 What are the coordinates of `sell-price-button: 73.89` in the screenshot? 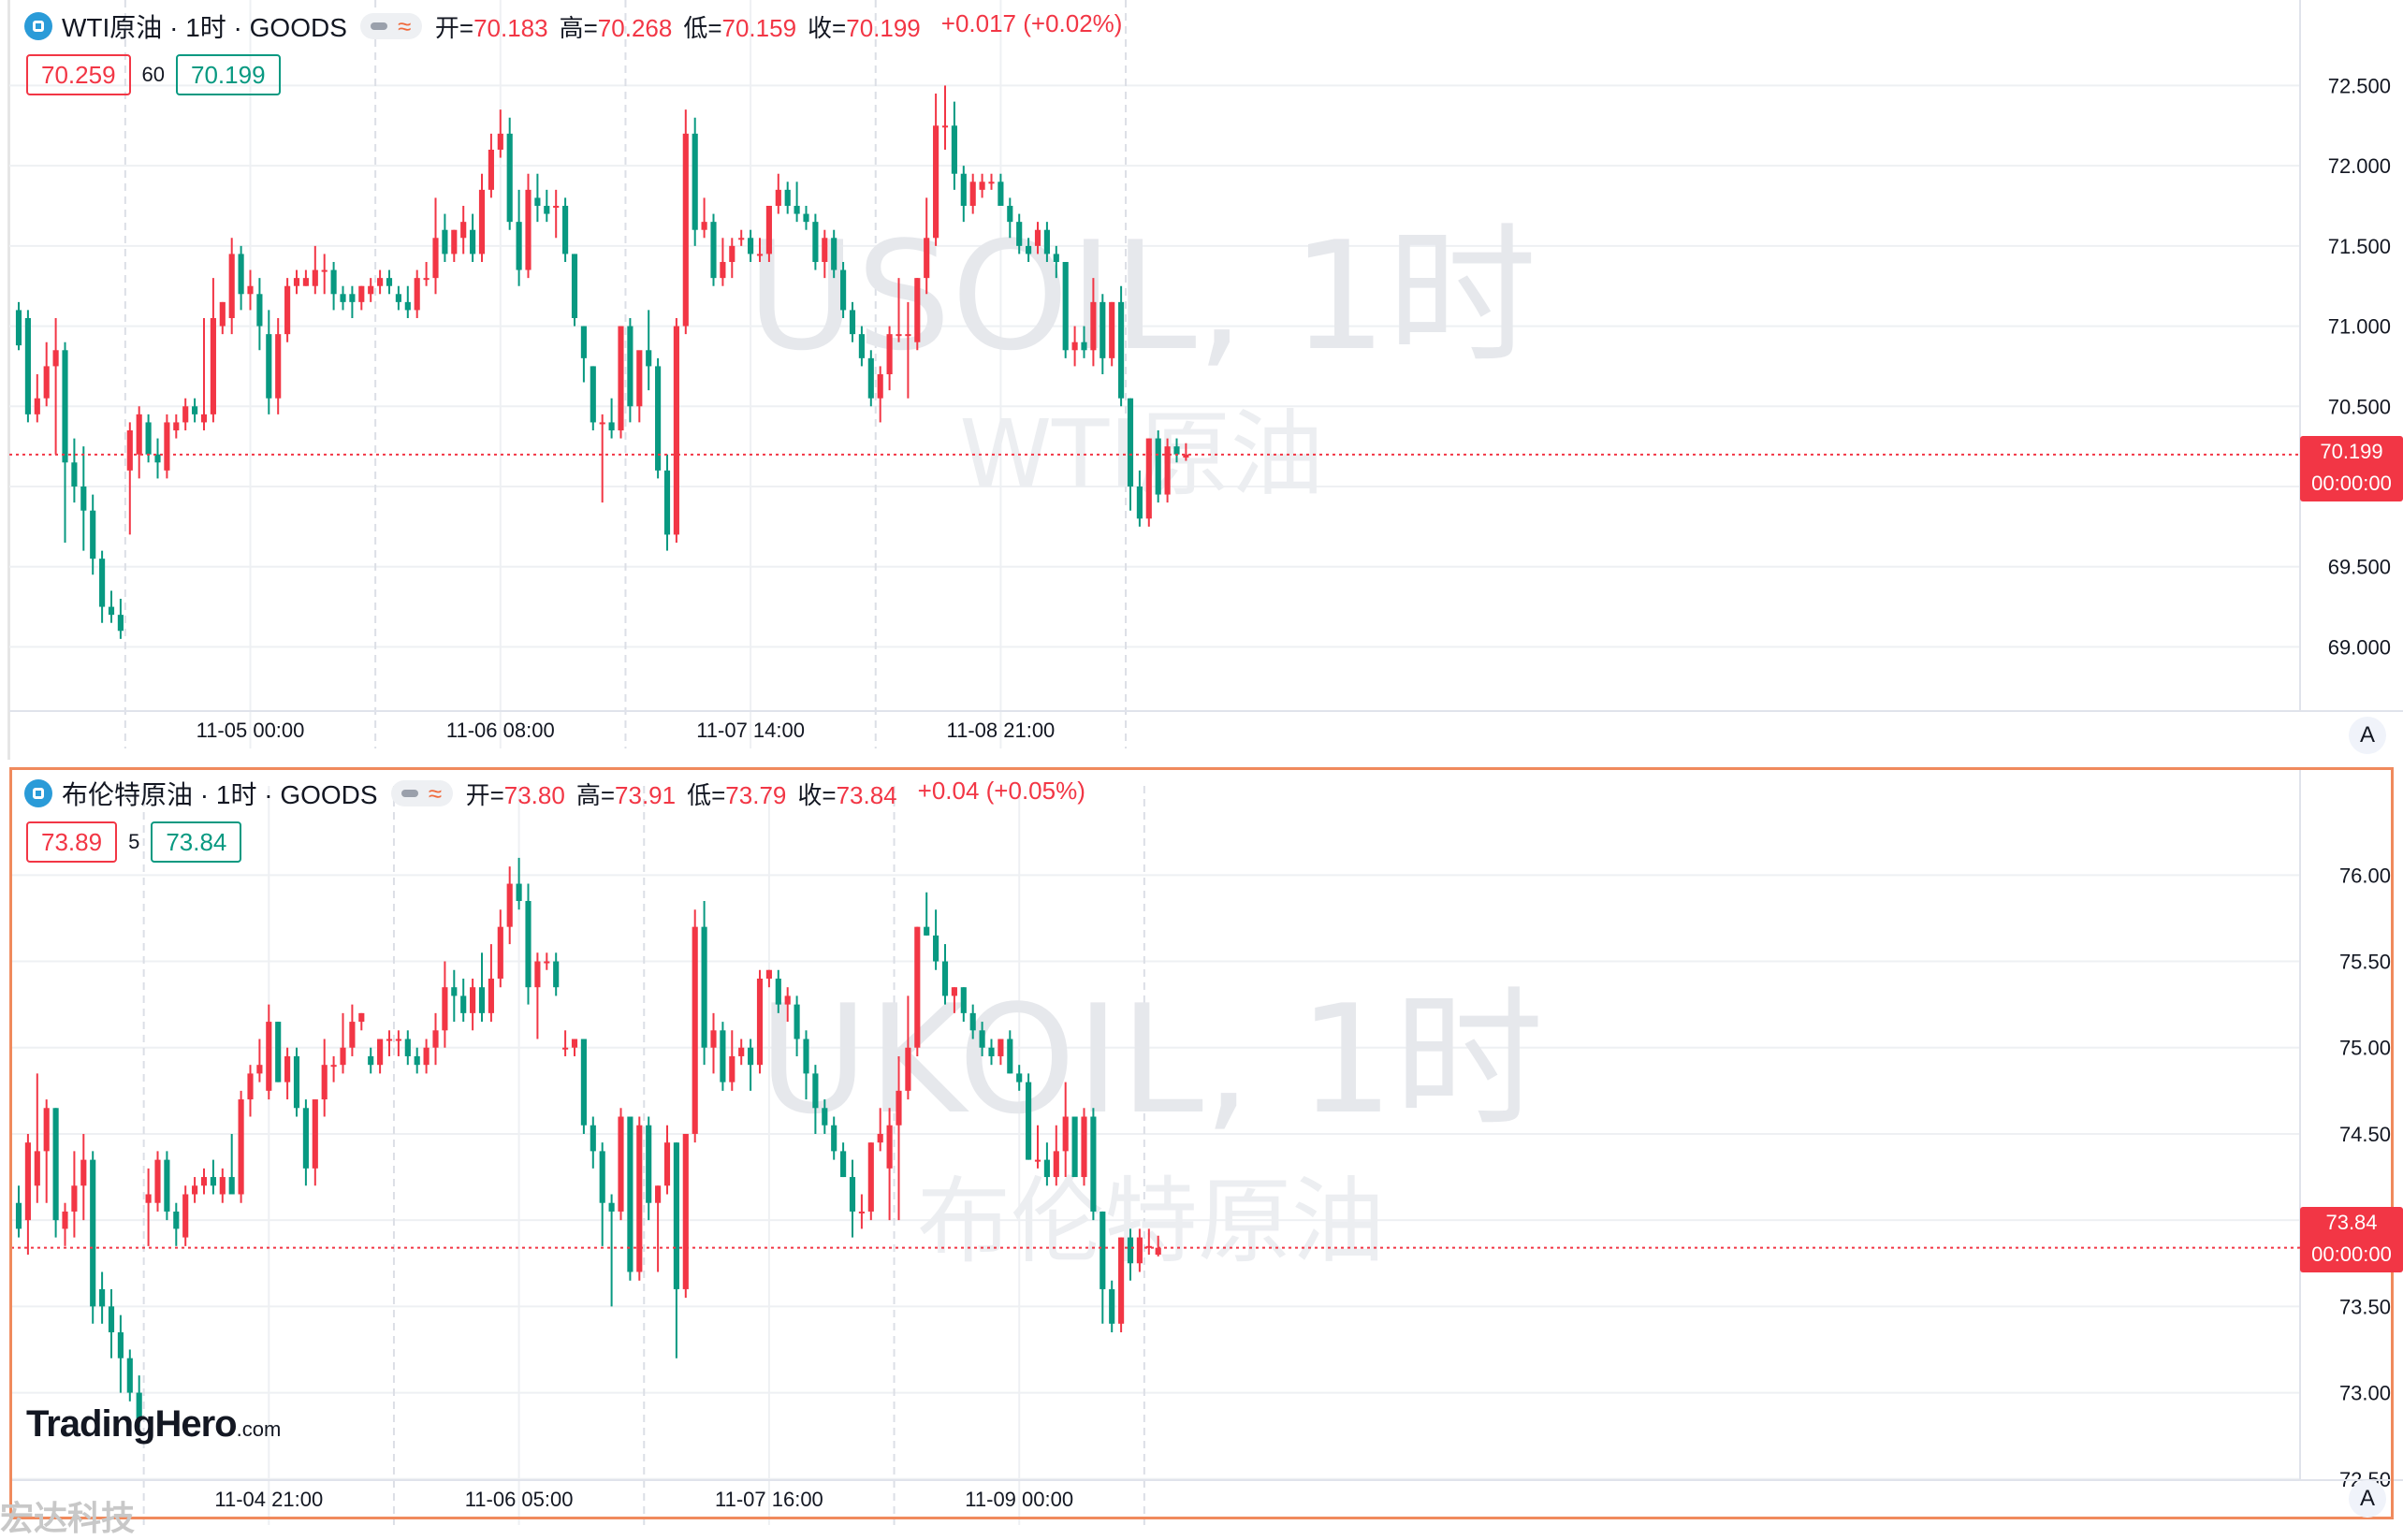 It's located at (72, 842).